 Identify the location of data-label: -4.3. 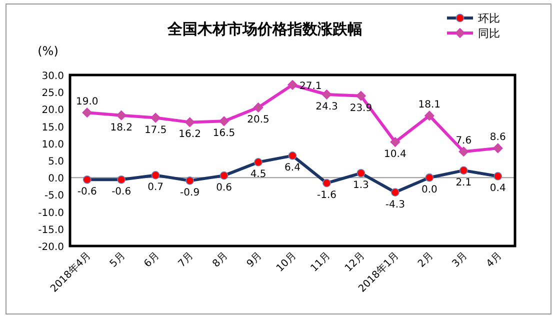
(395, 204).